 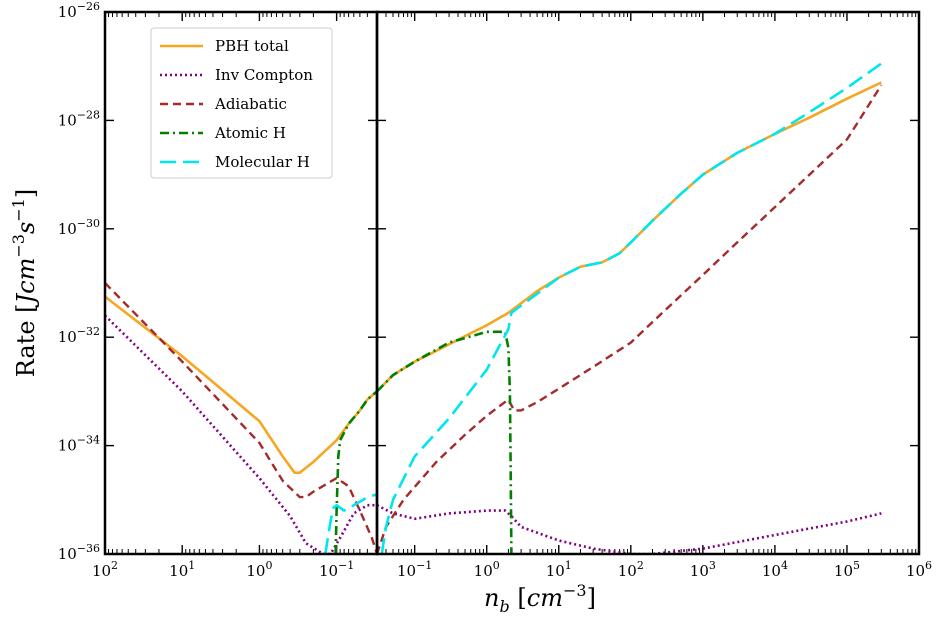 I want to click on x-tick-label: 10³, so click(x=703, y=569).